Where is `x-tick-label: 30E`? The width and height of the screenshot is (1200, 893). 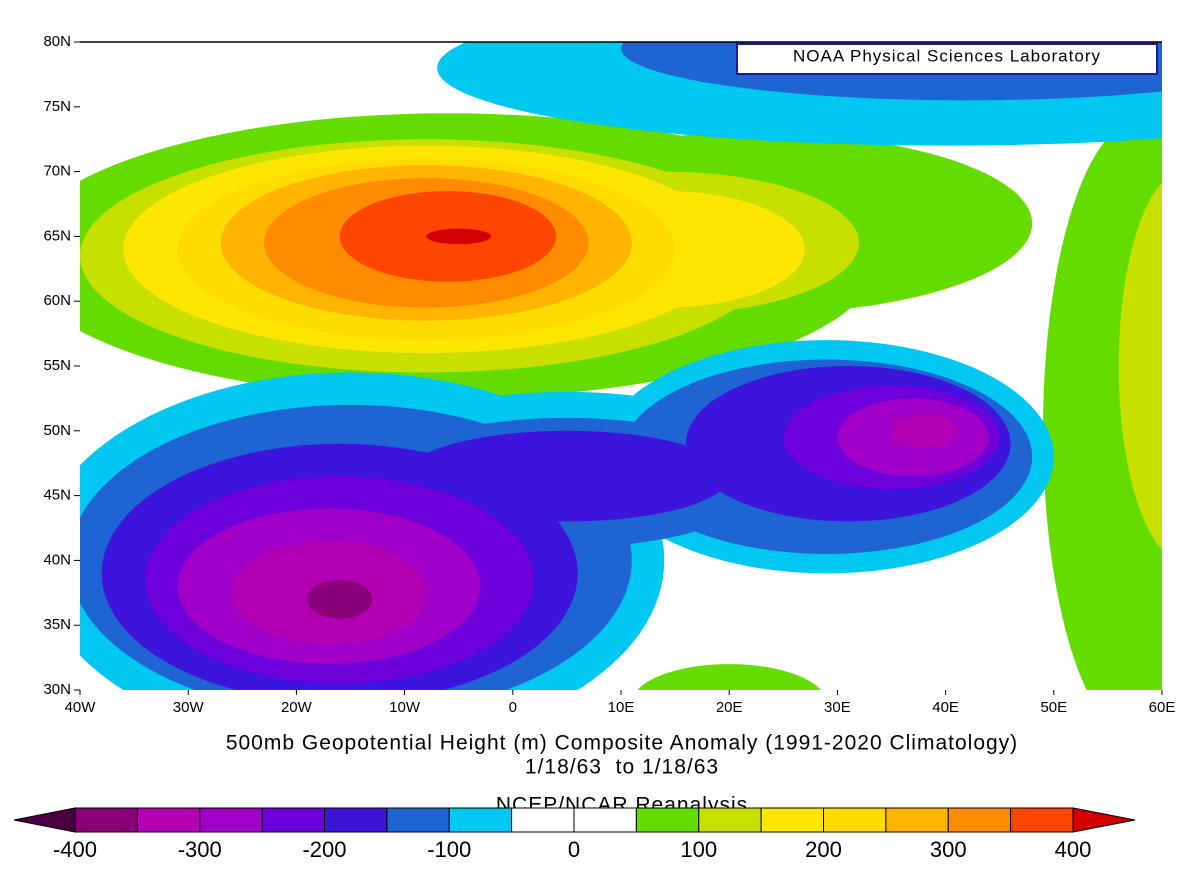 x-tick-label: 30E is located at coordinates (837, 707).